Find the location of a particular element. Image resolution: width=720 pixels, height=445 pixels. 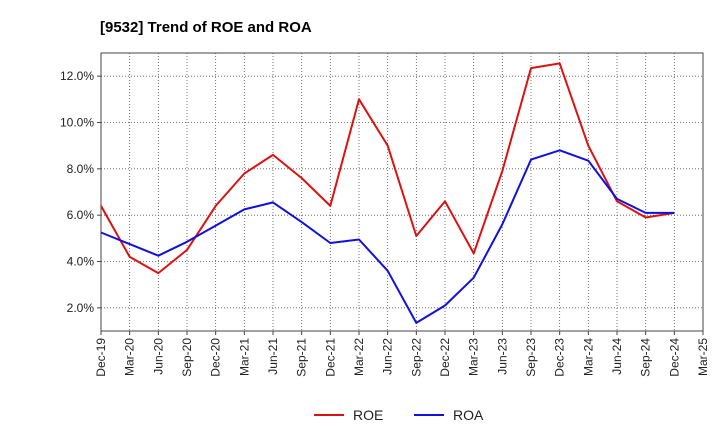

x-tick-label: Sep-21 is located at coordinates (302, 357).